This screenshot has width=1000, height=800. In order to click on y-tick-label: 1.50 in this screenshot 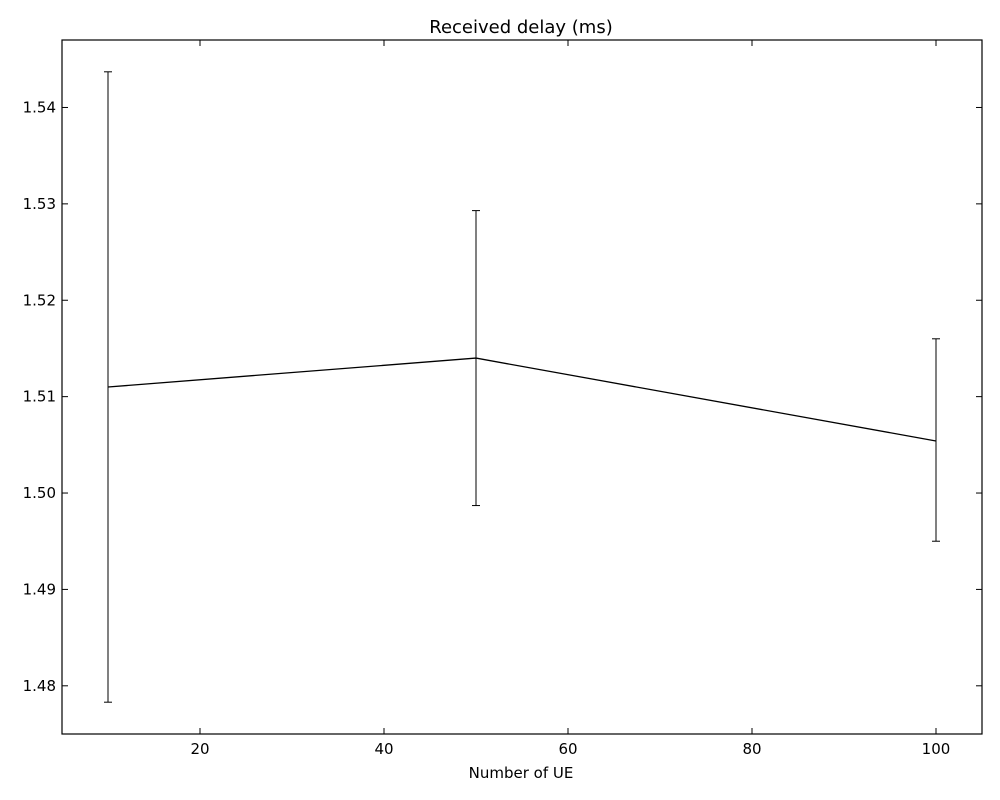, I will do `click(39, 493)`.